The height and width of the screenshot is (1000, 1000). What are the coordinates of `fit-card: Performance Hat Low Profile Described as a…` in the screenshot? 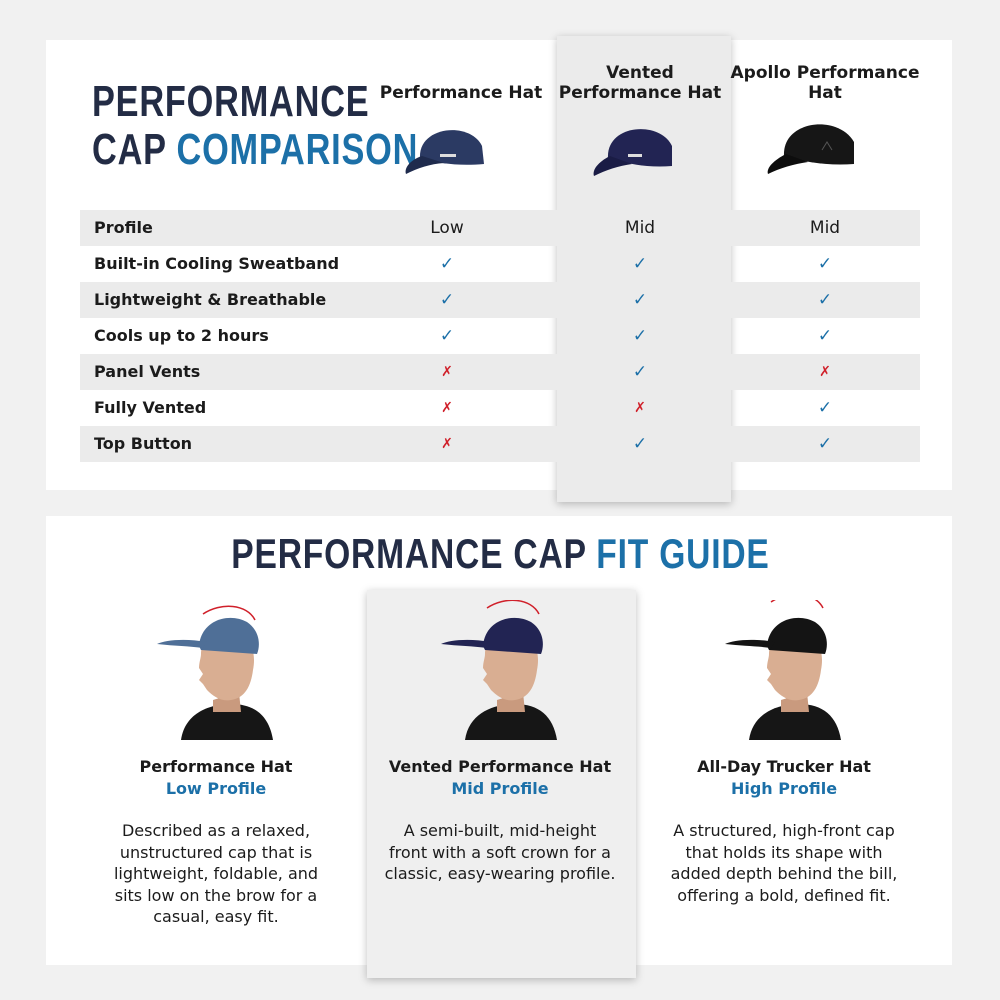 It's located at (216, 842).